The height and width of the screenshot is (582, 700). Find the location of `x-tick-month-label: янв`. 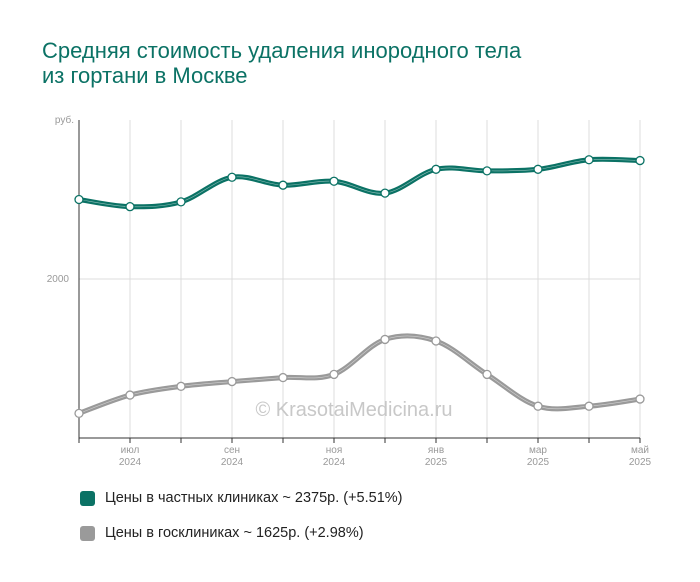

x-tick-month-label: янв is located at coordinates (436, 450).